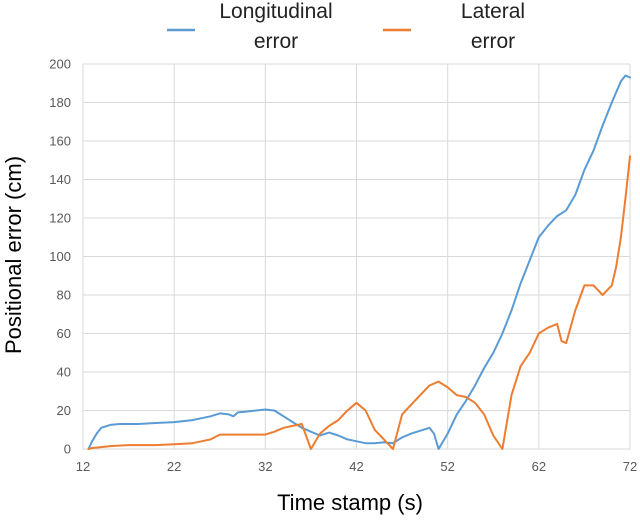 Image resolution: width=640 pixels, height=522 pixels. What do you see at coordinates (64, 333) in the screenshot?
I see `y-tick-label: 60` at bounding box center [64, 333].